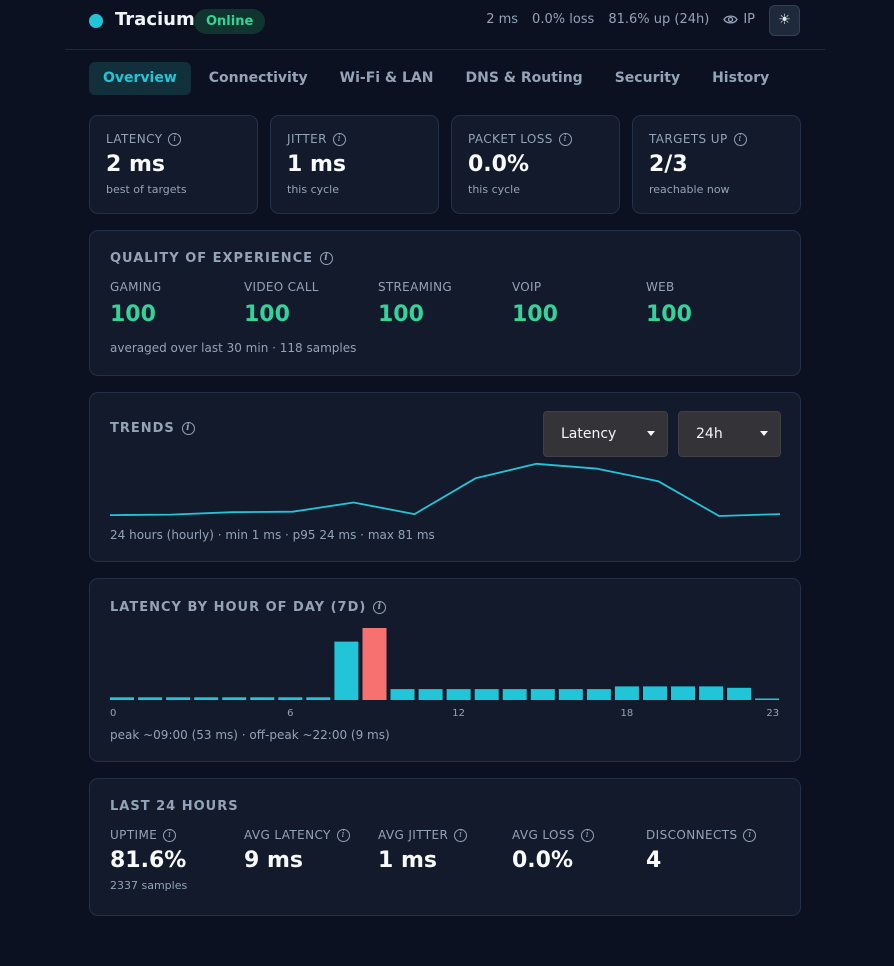 Image resolution: width=894 pixels, height=966 pixels. Describe the element at coordinates (281, 287) in the screenshot. I see `qoe-label: VIDEO CALL` at that location.